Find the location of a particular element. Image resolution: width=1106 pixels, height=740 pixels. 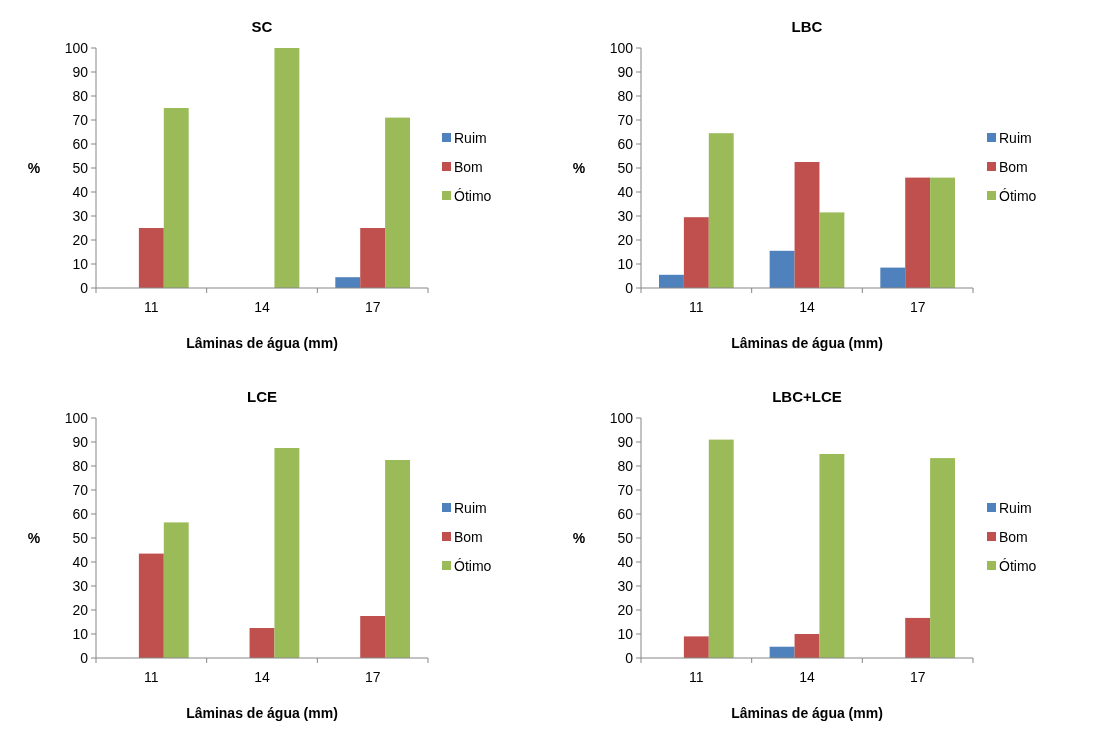

chart-title: LBC is located at coordinates (807, 26).